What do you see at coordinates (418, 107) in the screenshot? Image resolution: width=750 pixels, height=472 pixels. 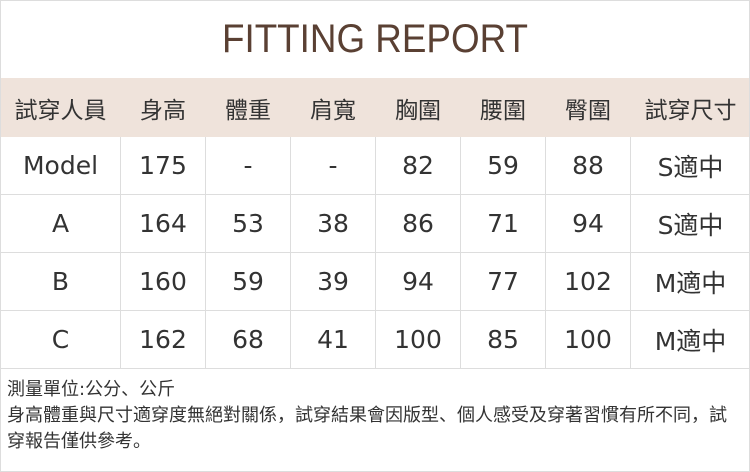 I see `column-header: 胸圍` at bounding box center [418, 107].